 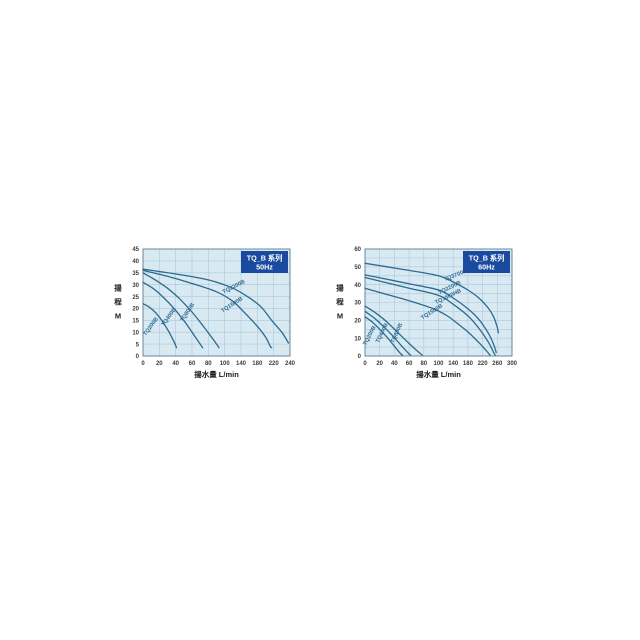 What do you see at coordinates (497, 364) in the screenshot?
I see `x-tick-label: 260` at bounding box center [497, 364].